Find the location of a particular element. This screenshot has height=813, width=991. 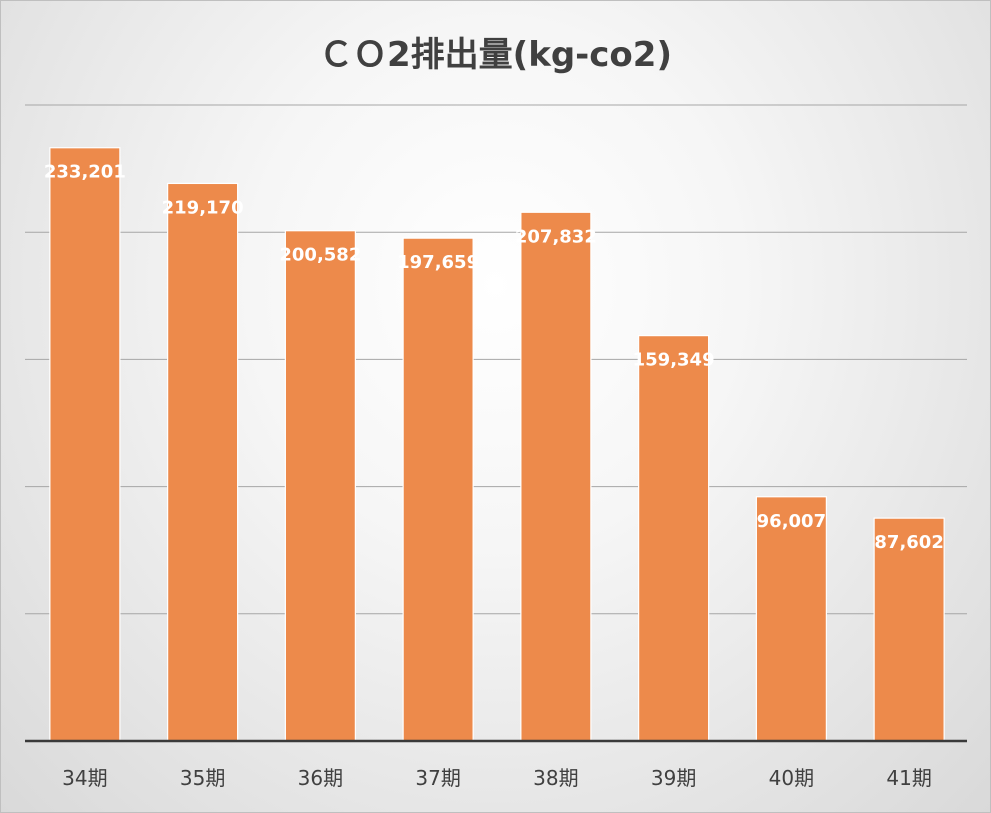

x-tick-label: 41期 is located at coordinates (908, 778).